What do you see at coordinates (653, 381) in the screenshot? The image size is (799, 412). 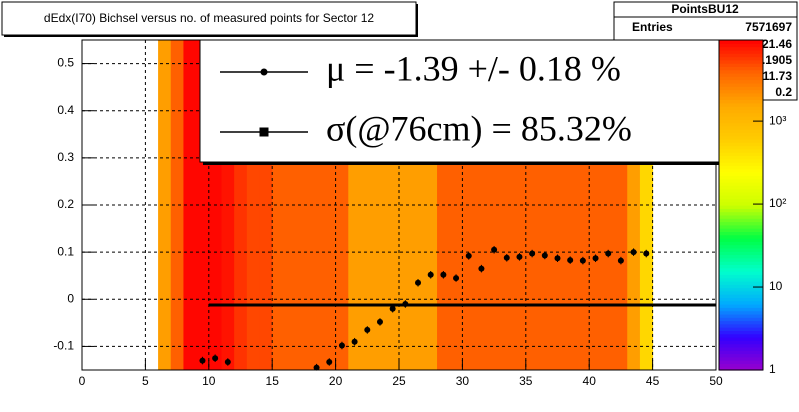 I see `x-tick-label: 45` at bounding box center [653, 381].